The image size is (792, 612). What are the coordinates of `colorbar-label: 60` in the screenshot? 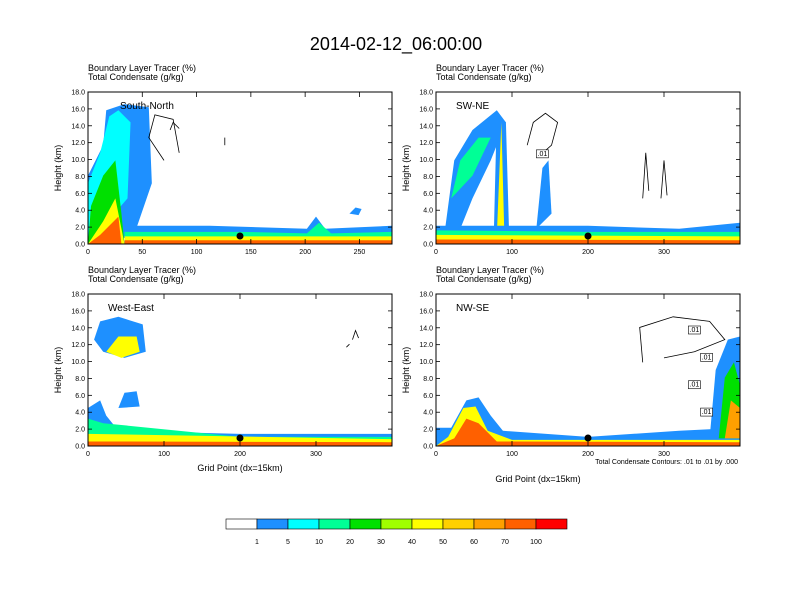 It's located at (474, 542).